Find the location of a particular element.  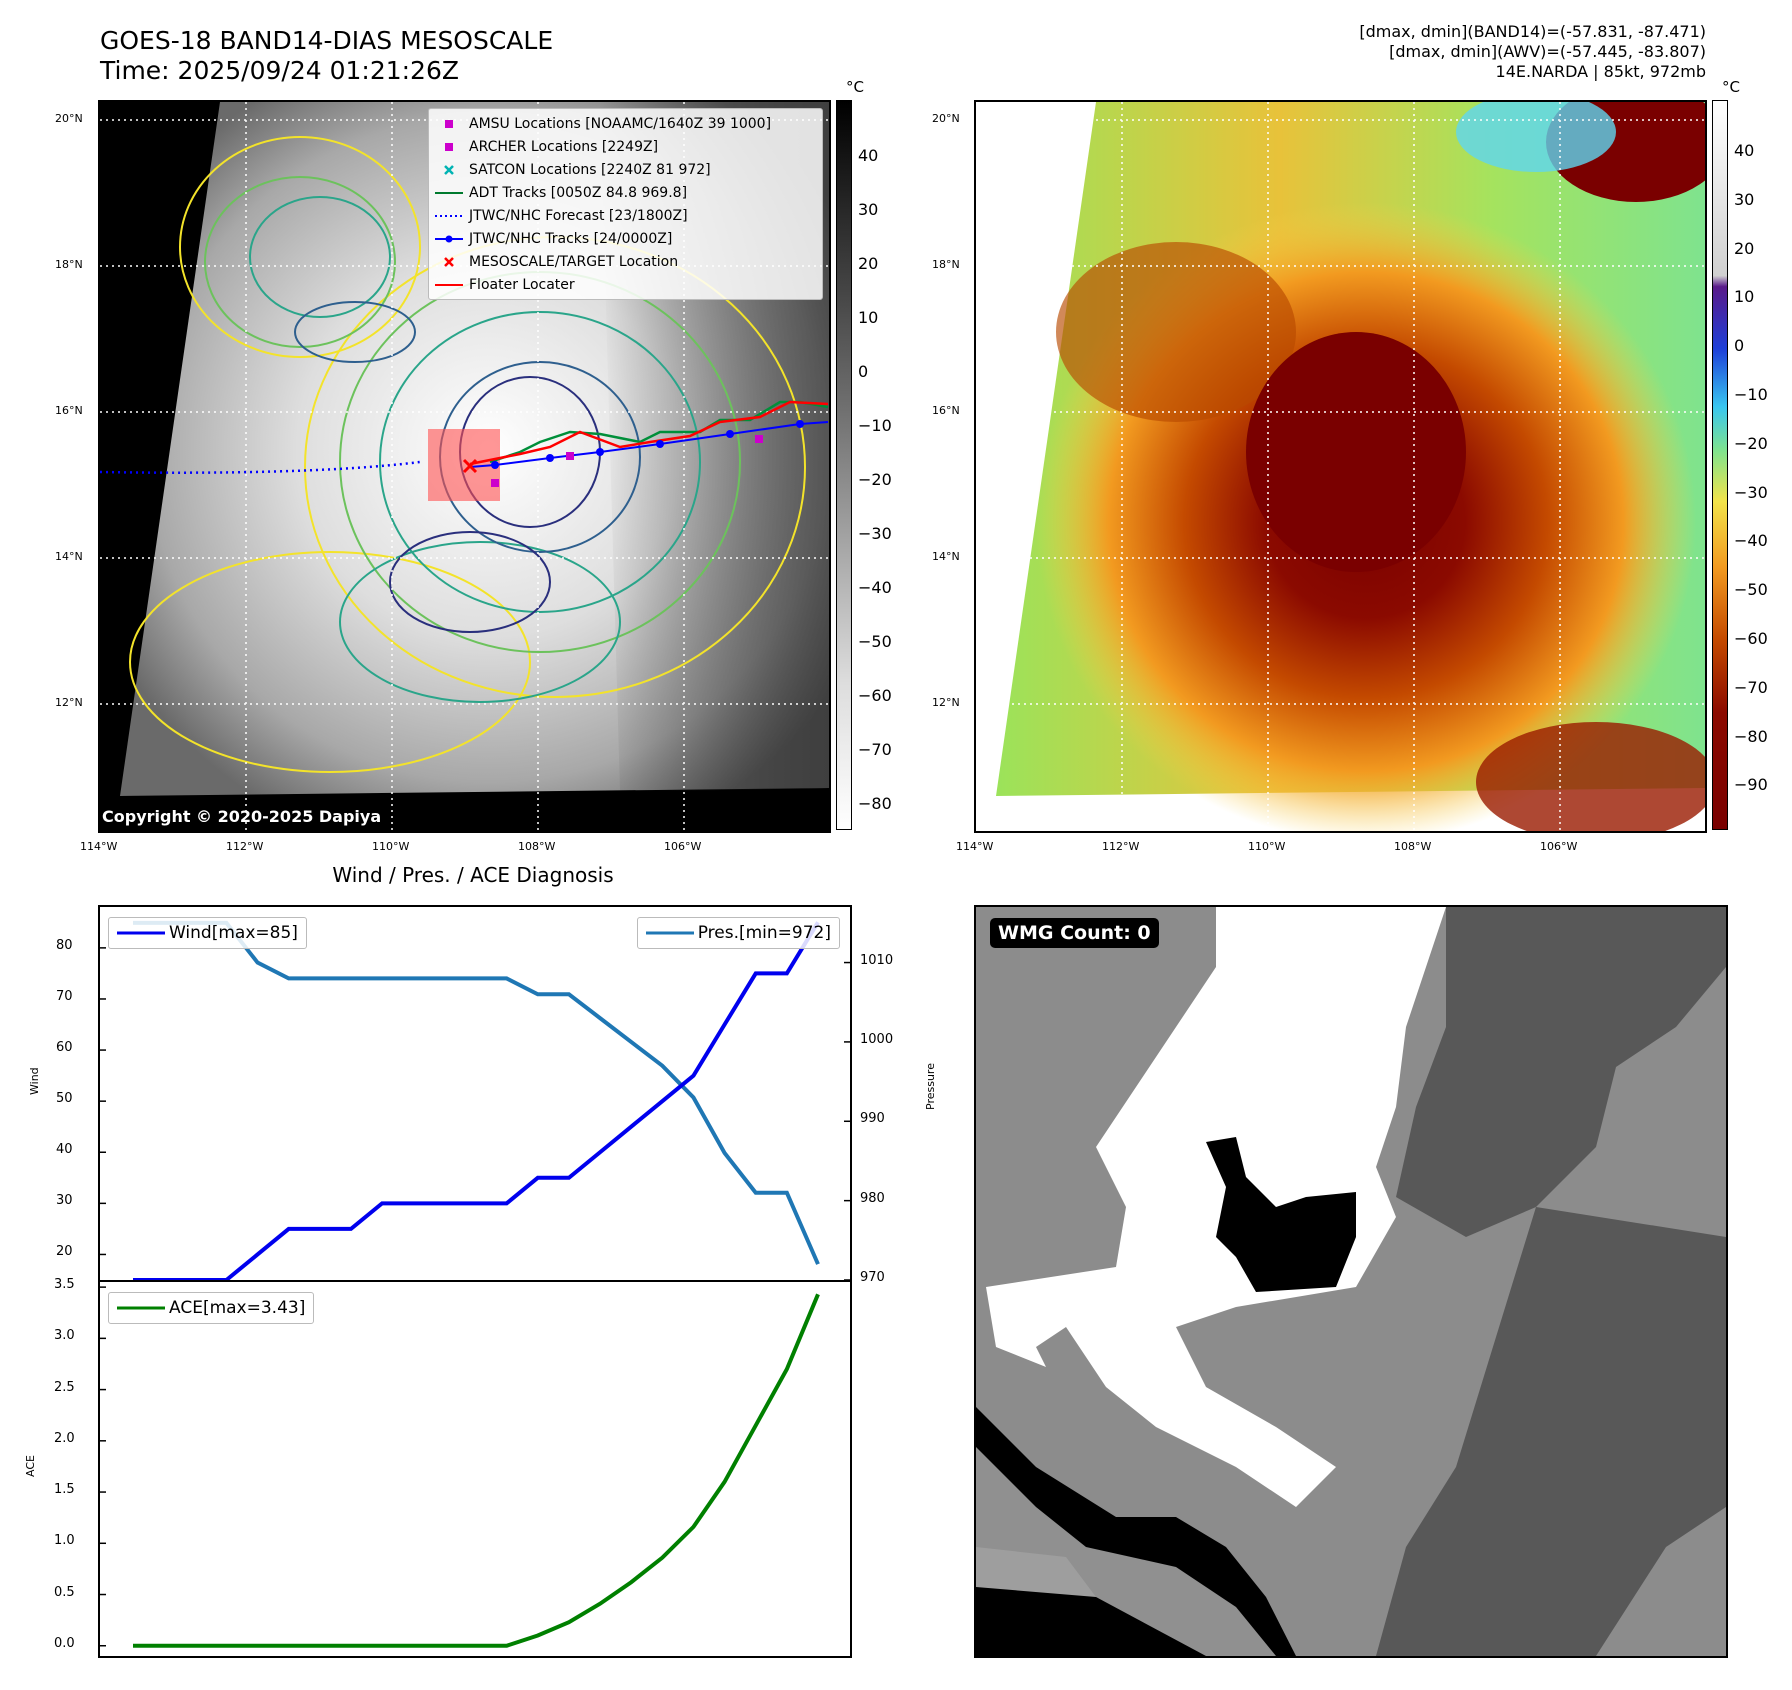

pressure-axis-label: Pressure is located at coordinates (930, 1086).